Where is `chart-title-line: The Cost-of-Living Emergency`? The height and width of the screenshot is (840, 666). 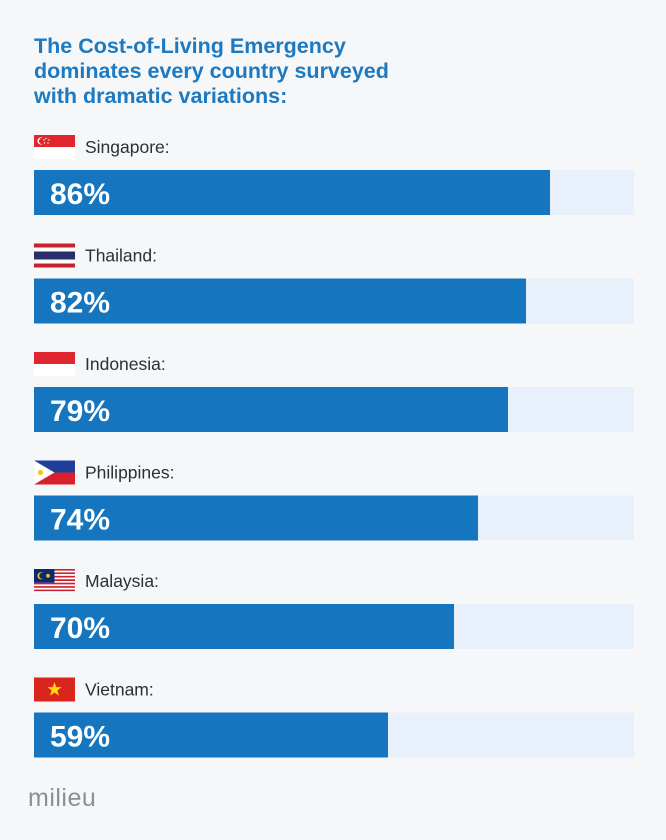 chart-title-line: The Cost-of-Living Emergency is located at coordinates (190, 46).